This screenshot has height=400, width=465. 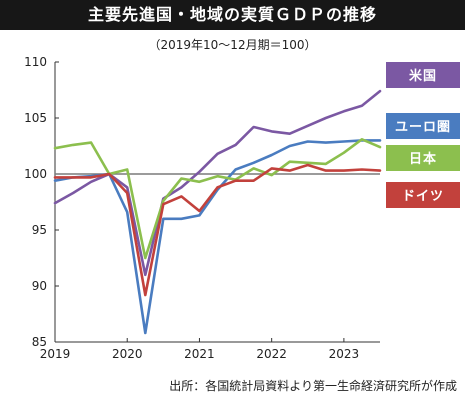 I want to click on legend-item-2: 日本, so click(x=423, y=158).